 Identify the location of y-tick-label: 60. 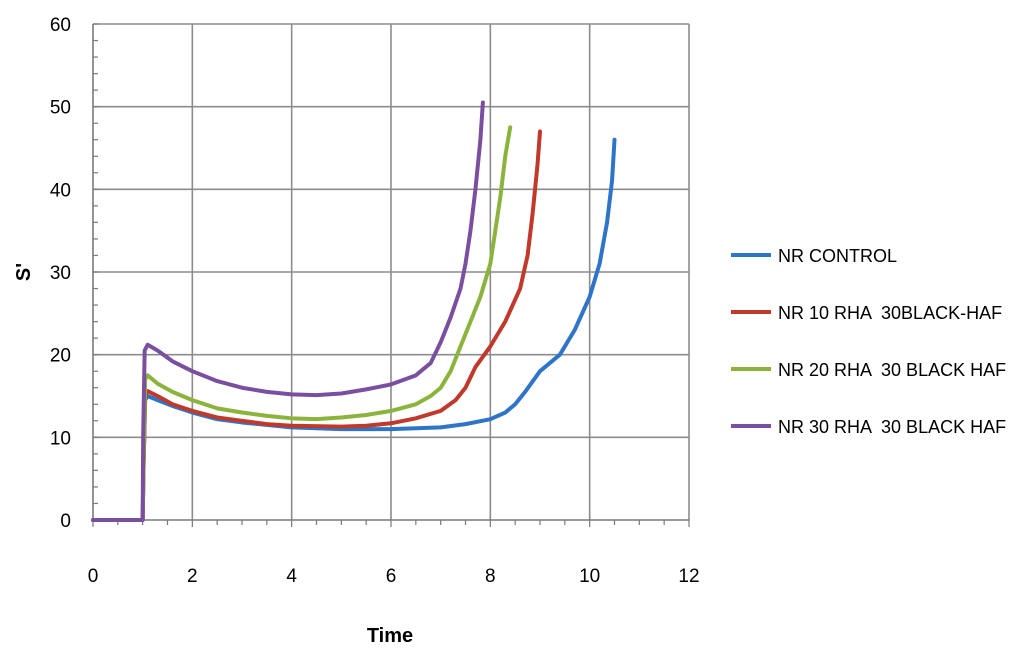
(60, 25).